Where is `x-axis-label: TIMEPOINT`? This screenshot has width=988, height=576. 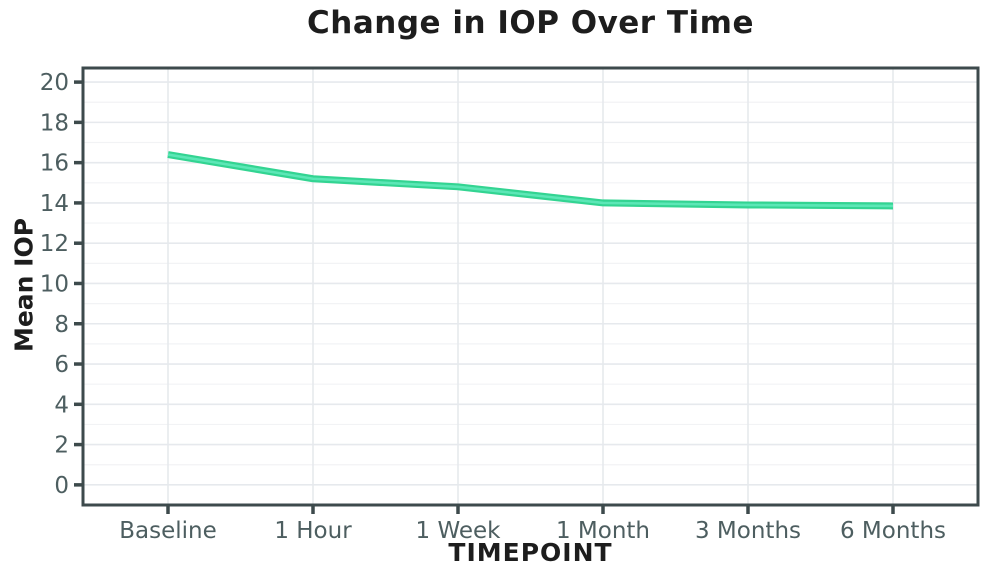 x-axis-label: TIMEPOINT is located at coordinates (530, 552).